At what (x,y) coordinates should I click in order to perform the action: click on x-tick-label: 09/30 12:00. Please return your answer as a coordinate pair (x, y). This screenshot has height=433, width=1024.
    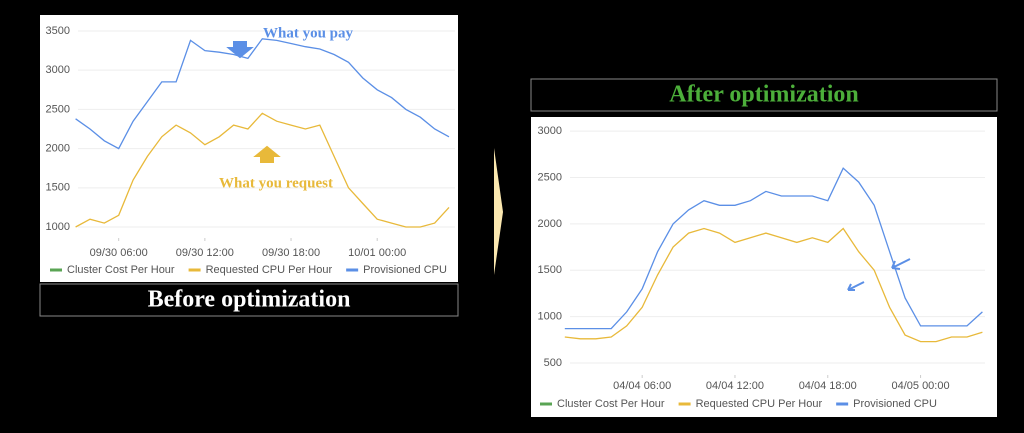
    Looking at the image, I should click on (205, 253).